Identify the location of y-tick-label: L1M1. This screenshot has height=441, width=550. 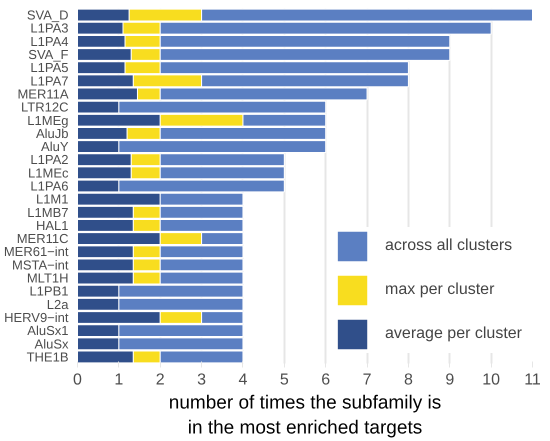
(52, 199).